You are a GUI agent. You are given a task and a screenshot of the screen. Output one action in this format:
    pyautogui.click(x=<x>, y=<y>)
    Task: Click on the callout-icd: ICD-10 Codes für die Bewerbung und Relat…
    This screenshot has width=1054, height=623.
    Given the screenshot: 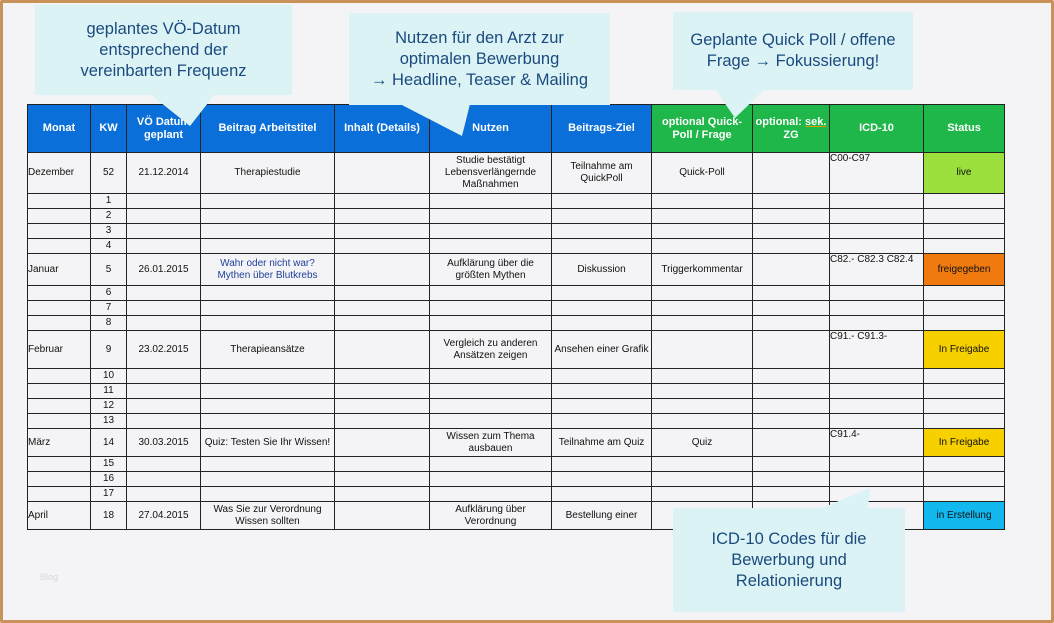 What is the action you would take?
    pyautogui.click(x=789, y=560)
    